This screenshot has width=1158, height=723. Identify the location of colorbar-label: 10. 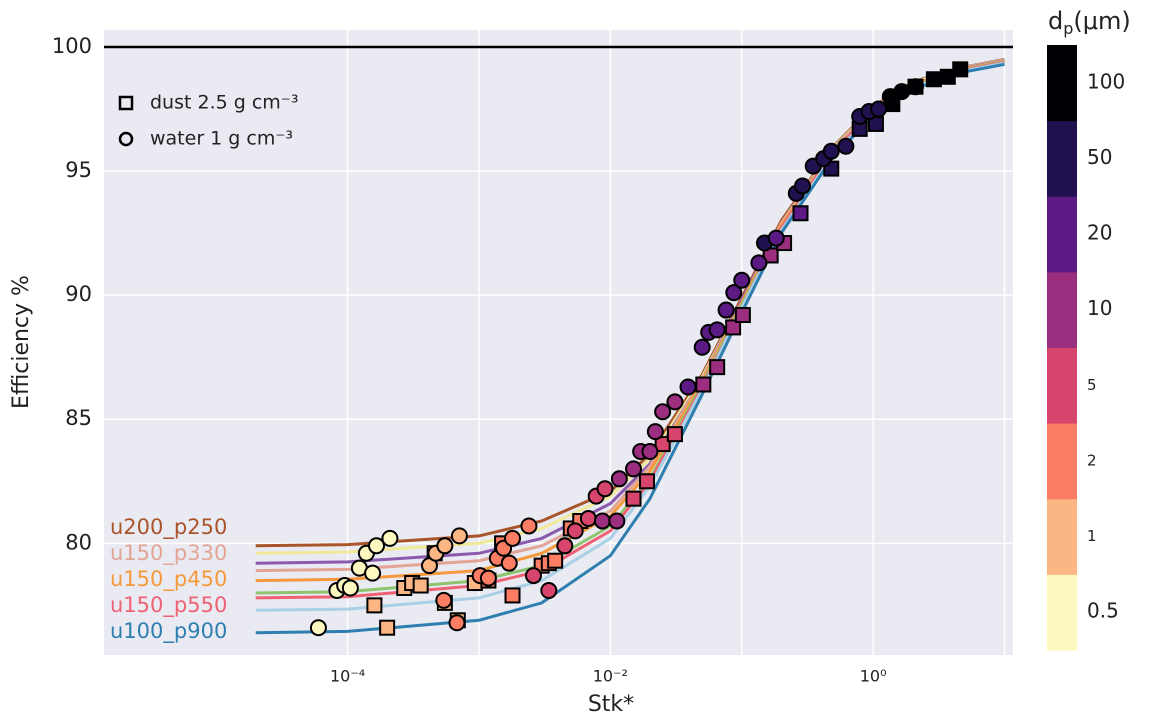
(1099, 308).